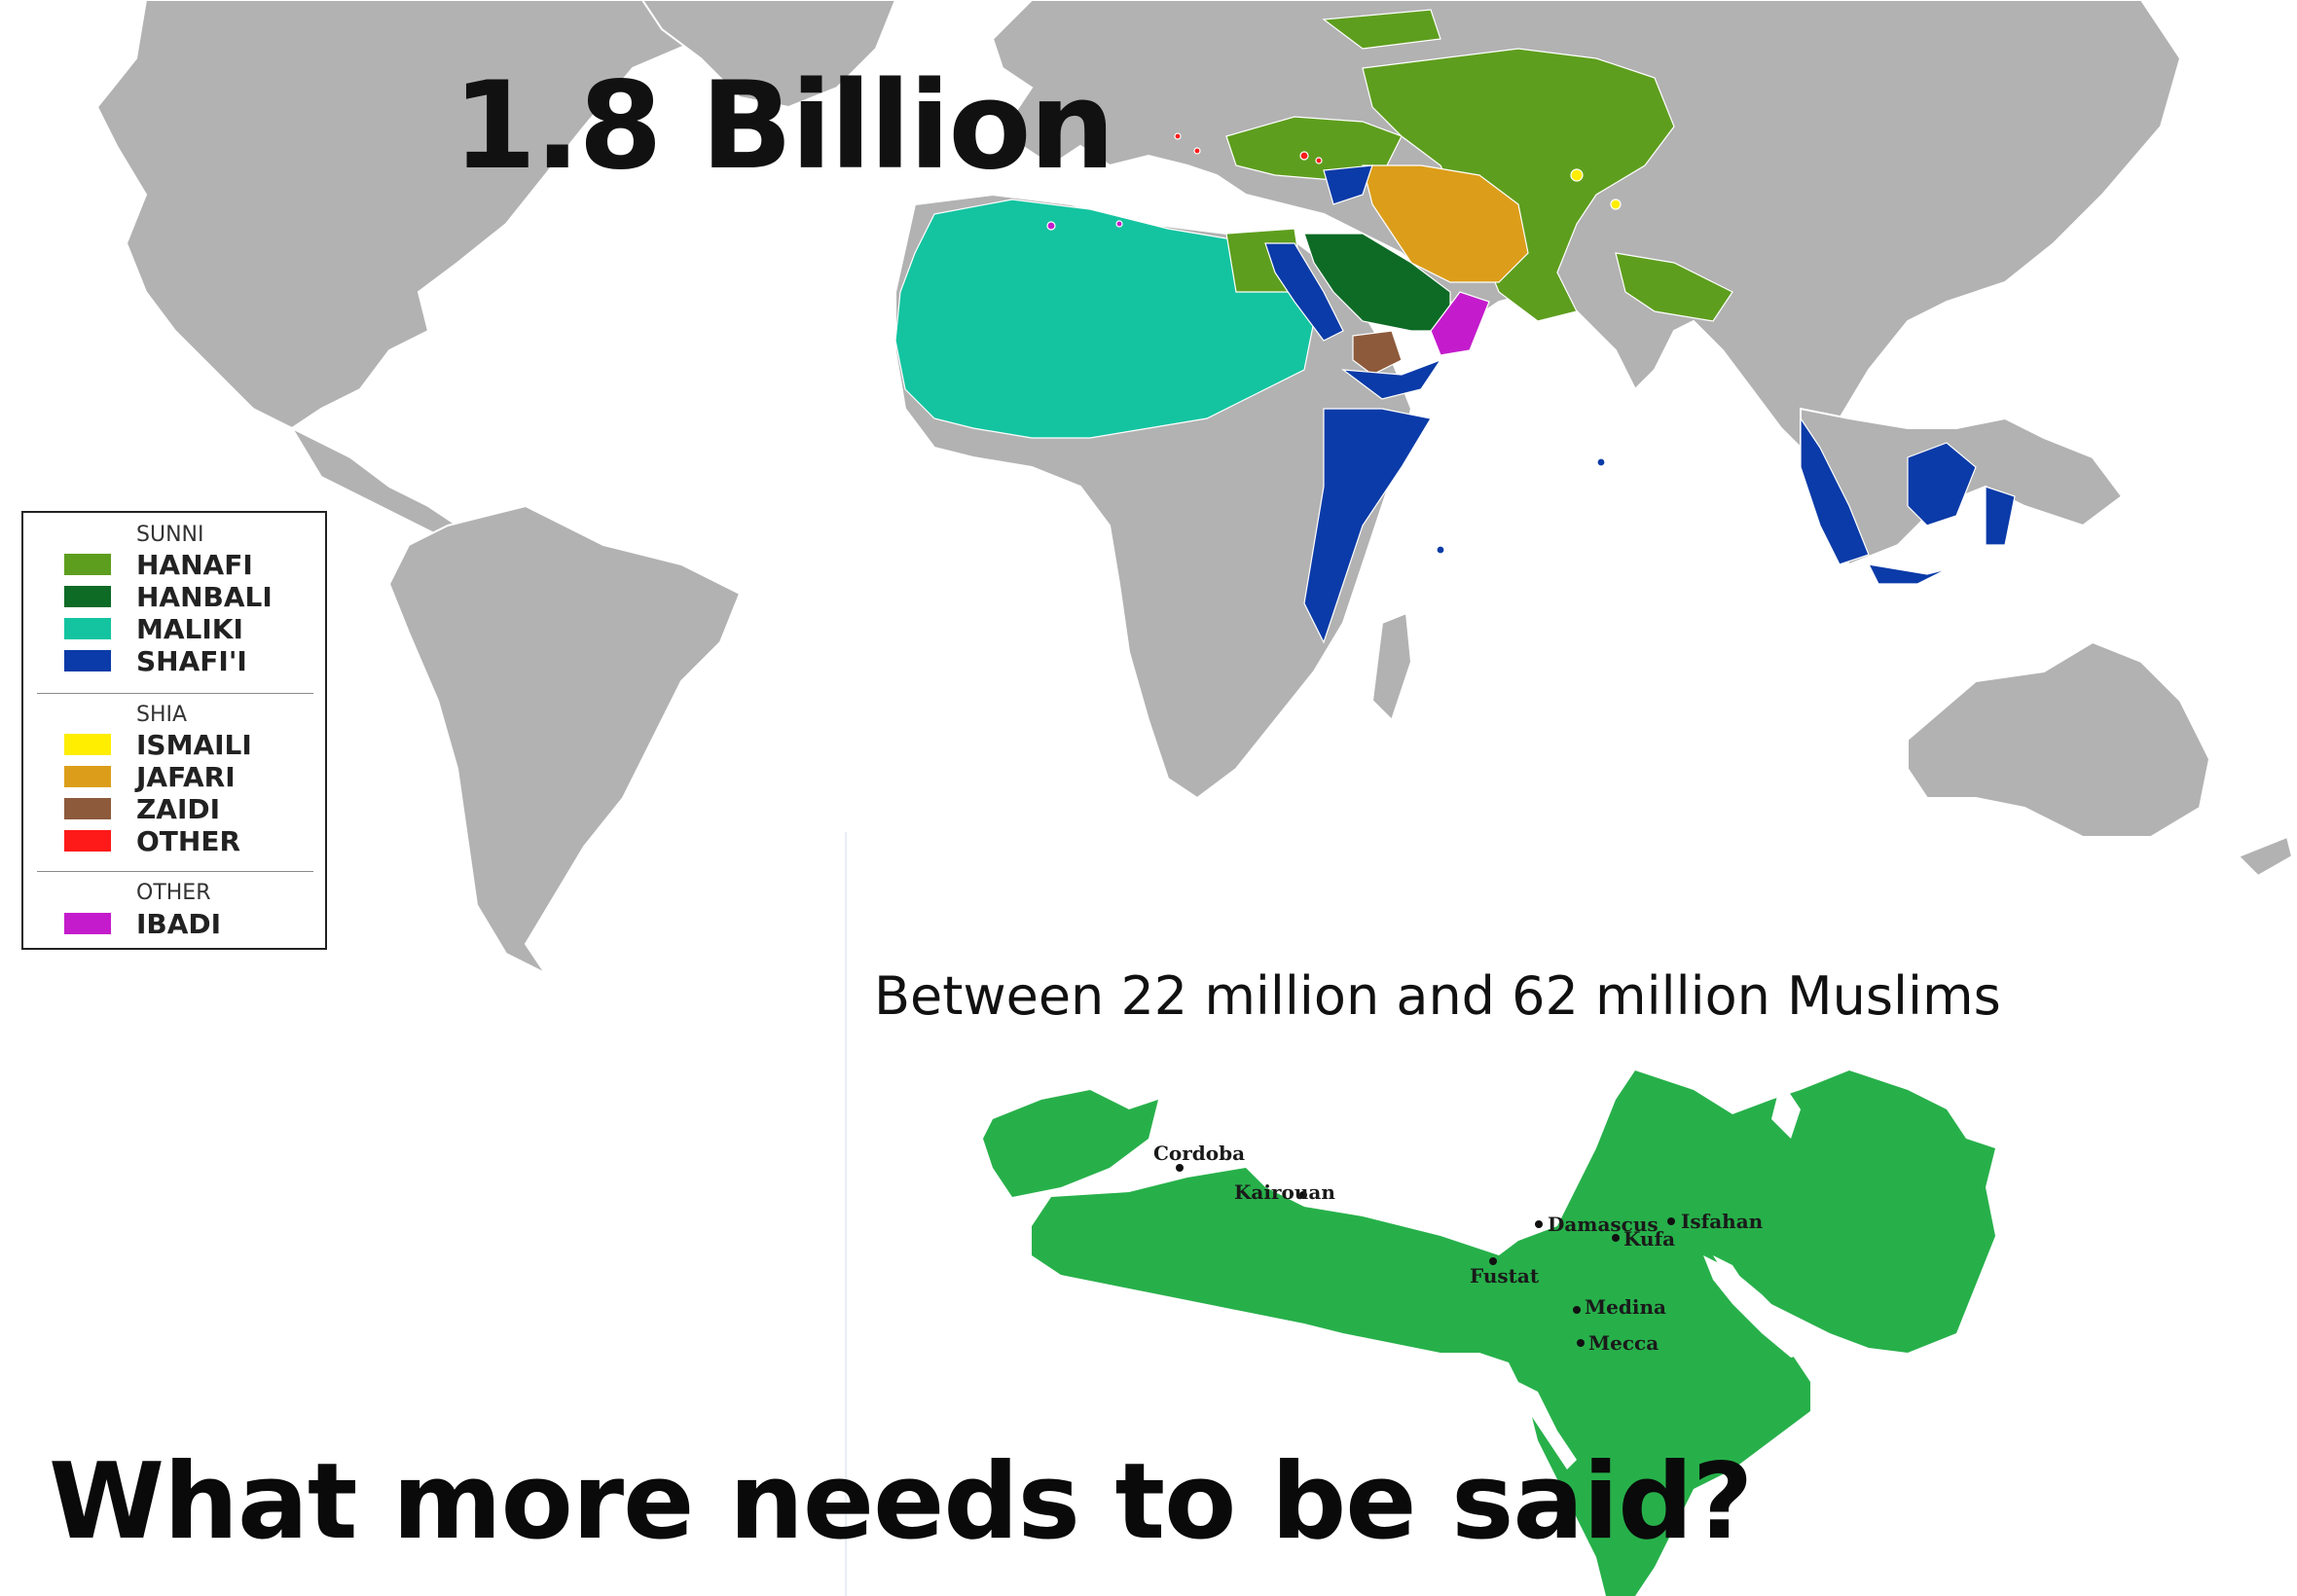 The width and height of the screenshot is (2297, 1596). I want to click on legend-item-ibadi: IBADI, so click(143, 923).